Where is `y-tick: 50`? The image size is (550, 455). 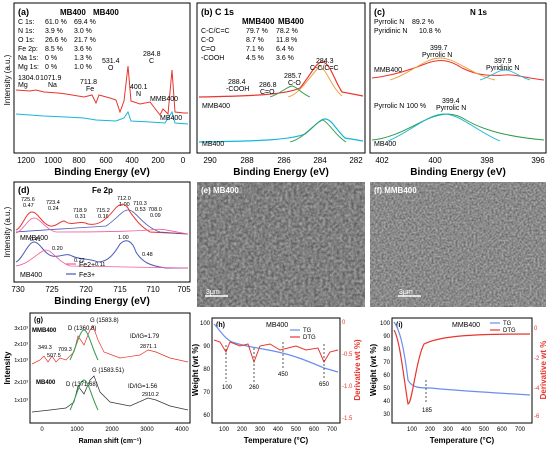
y-tick: 50 is located at coordinates (386, 389).